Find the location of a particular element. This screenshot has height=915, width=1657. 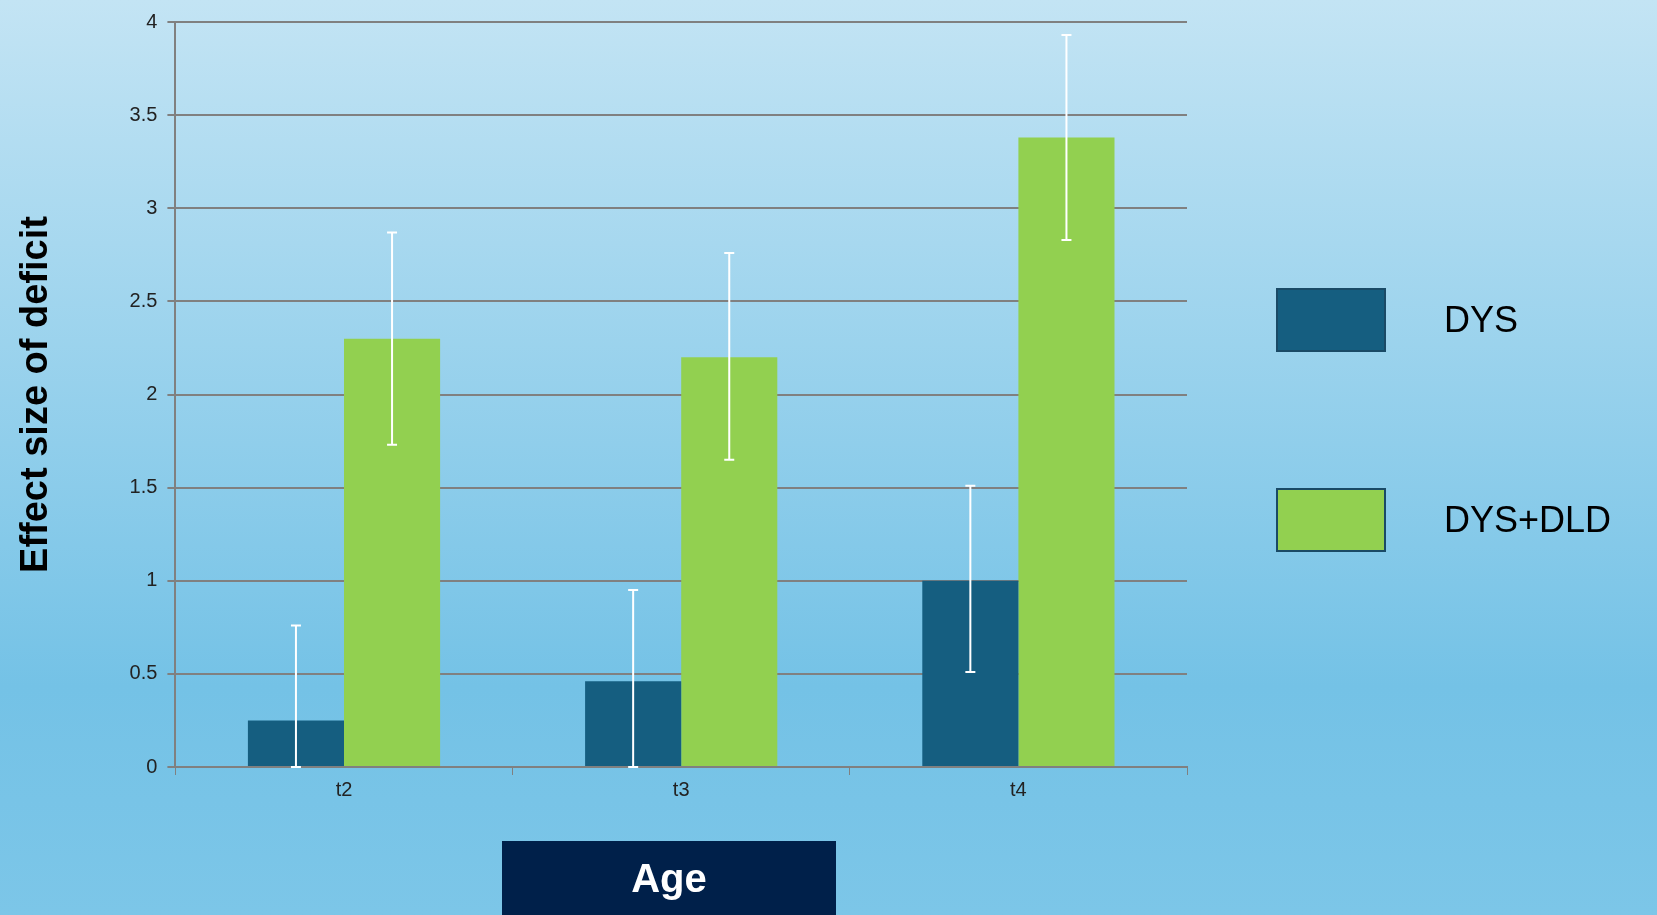

legend-label: DYS is located at coordinates (1481, 320).